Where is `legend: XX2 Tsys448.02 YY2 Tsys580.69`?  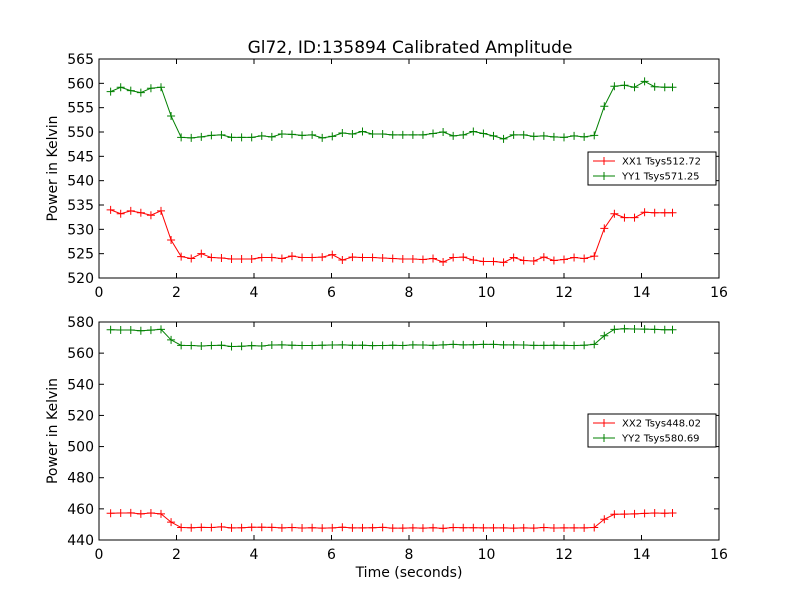
legend: XX2 Tsys448.02 YY2 Tsys580.69 is located at coordinates (652, 430).